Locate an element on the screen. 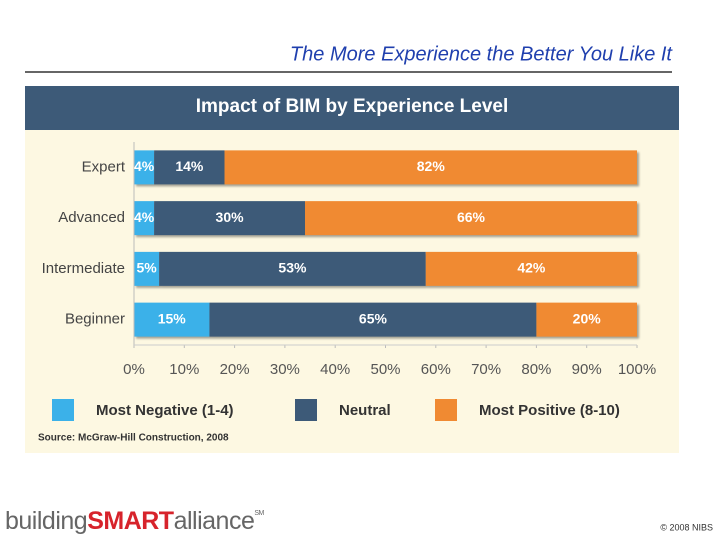  legend-label: Neutral is located at coordinates (365, 410).